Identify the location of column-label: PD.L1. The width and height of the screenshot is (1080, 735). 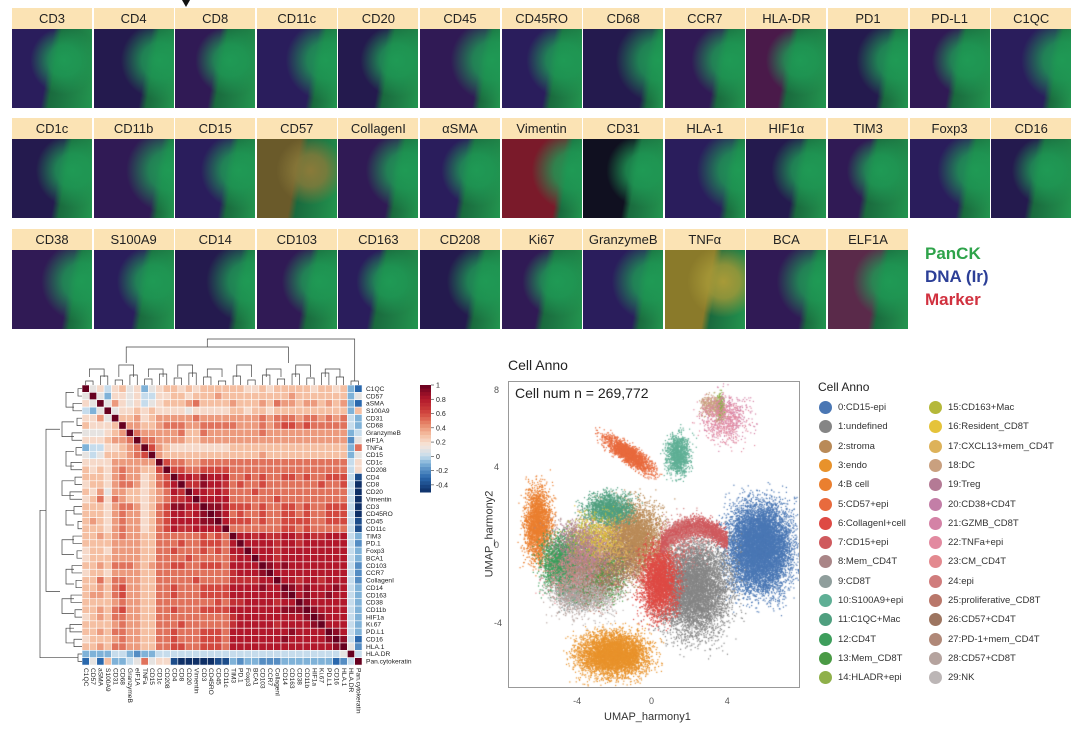
(328, 677).